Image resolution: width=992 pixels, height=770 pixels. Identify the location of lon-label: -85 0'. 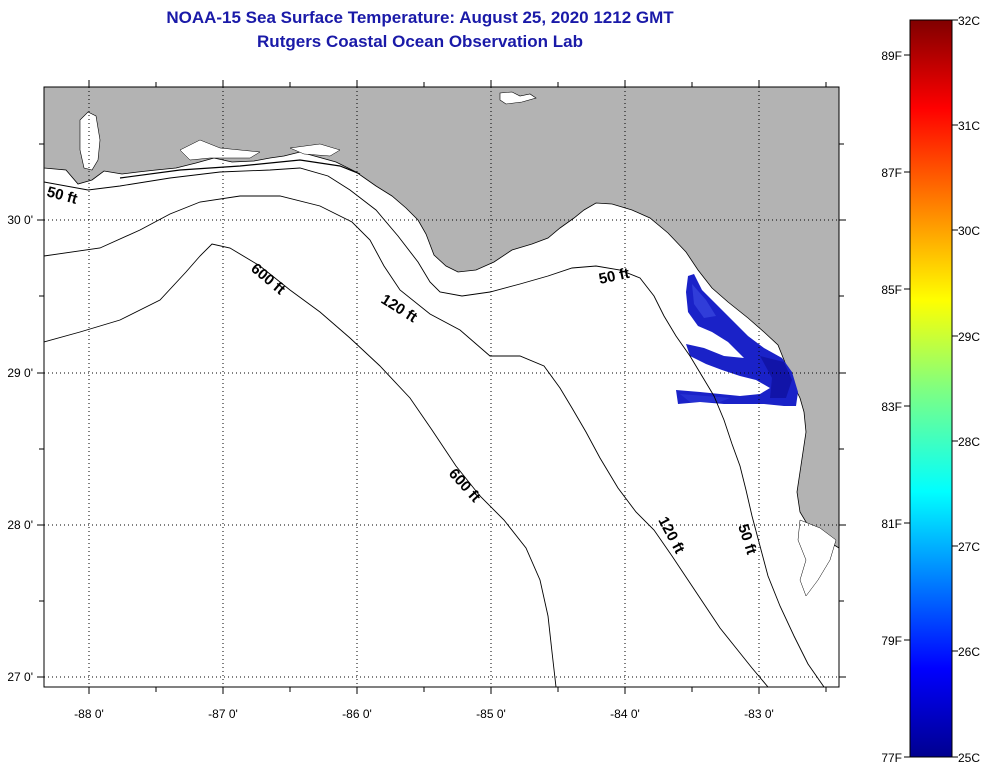
(491, 714).